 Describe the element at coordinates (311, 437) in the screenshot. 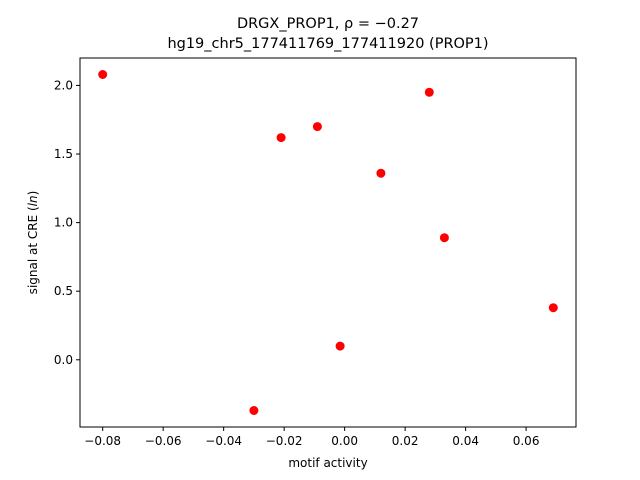

I see `x-axis: −0.08 −0.06 −0.04 −0.02 0.00 0.02 0.04 0.06` at that location.